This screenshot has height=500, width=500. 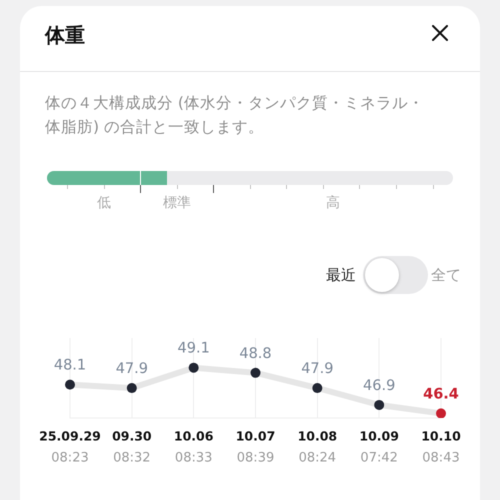 I want to click on x-tick-label: 10.06 08:33, so click(x=194, y=447).